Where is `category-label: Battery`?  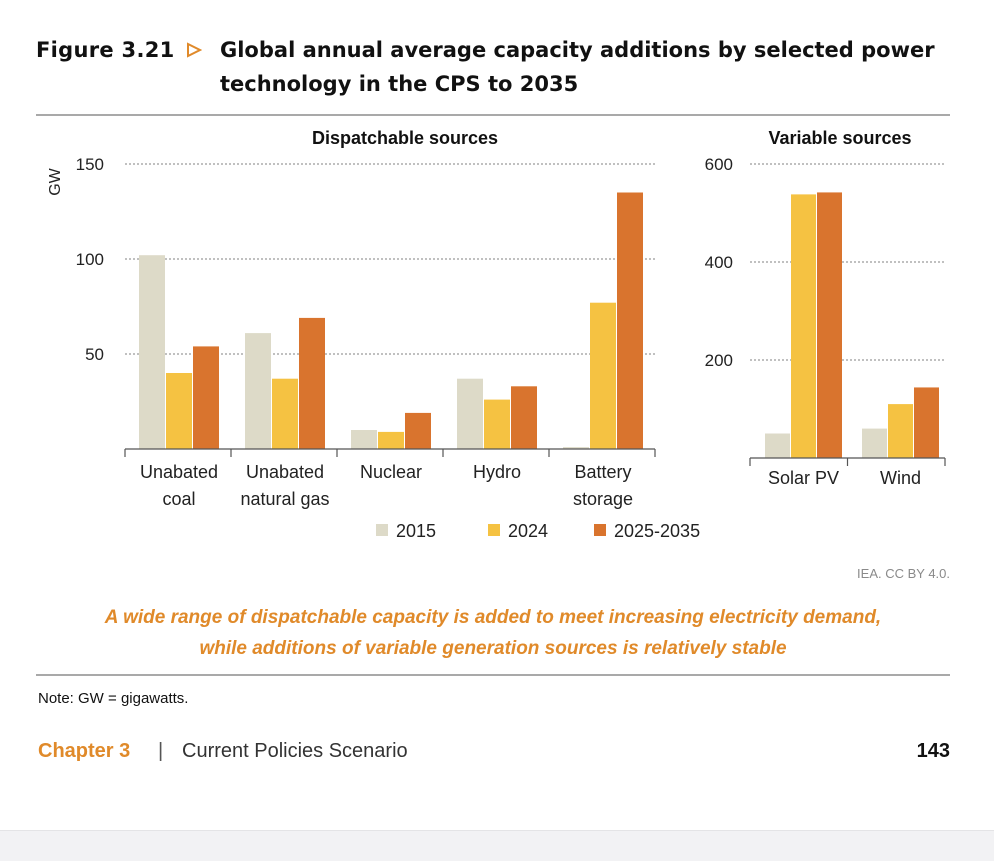
category-label: Battery is located at coordinates (602, 472).